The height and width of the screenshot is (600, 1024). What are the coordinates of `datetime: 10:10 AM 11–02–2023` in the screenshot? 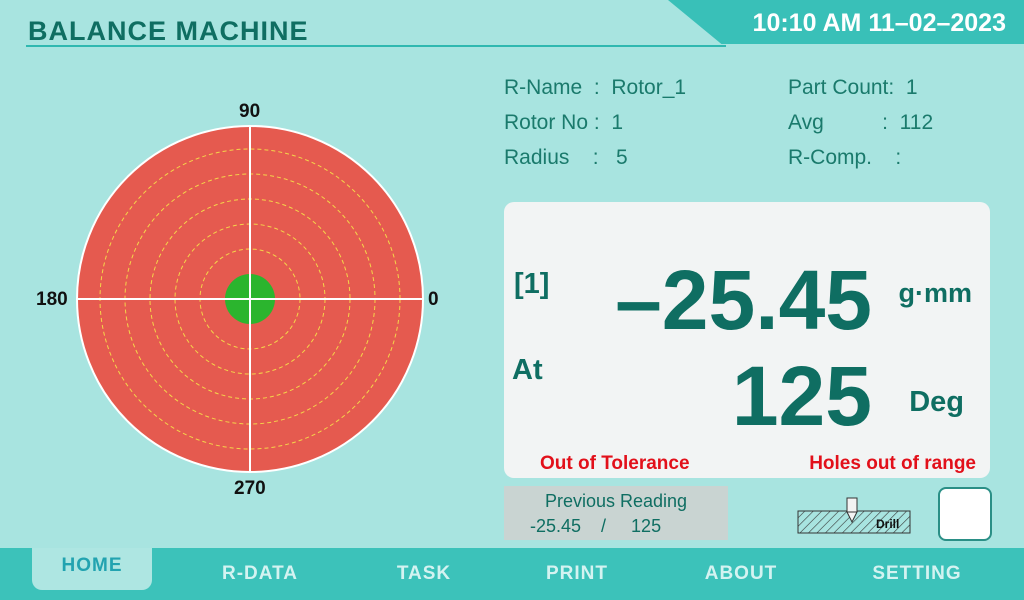 It's located at (879, 23).